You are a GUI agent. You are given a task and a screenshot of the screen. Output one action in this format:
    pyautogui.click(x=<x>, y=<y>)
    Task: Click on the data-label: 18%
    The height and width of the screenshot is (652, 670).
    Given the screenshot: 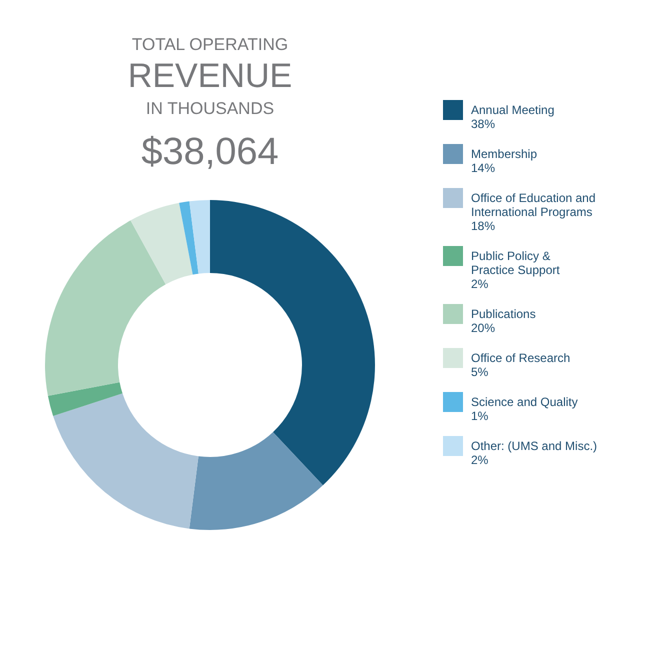 What is the action you would take?
    pyautogui.click(x=483, y=226)
    